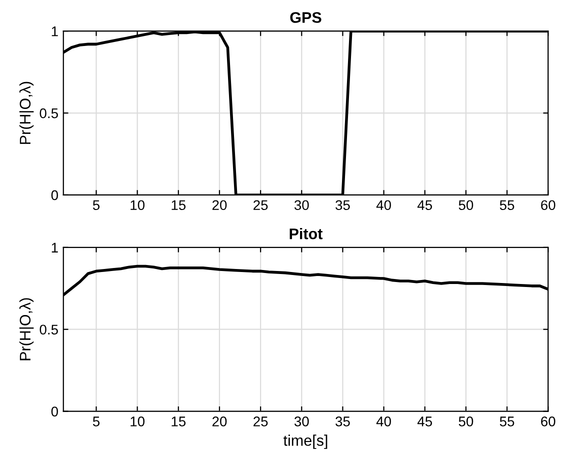  What do you see at coordinates (306, 17) in the screenshot?
I see `chart-title: GPS` at bounding box center [306, 17].